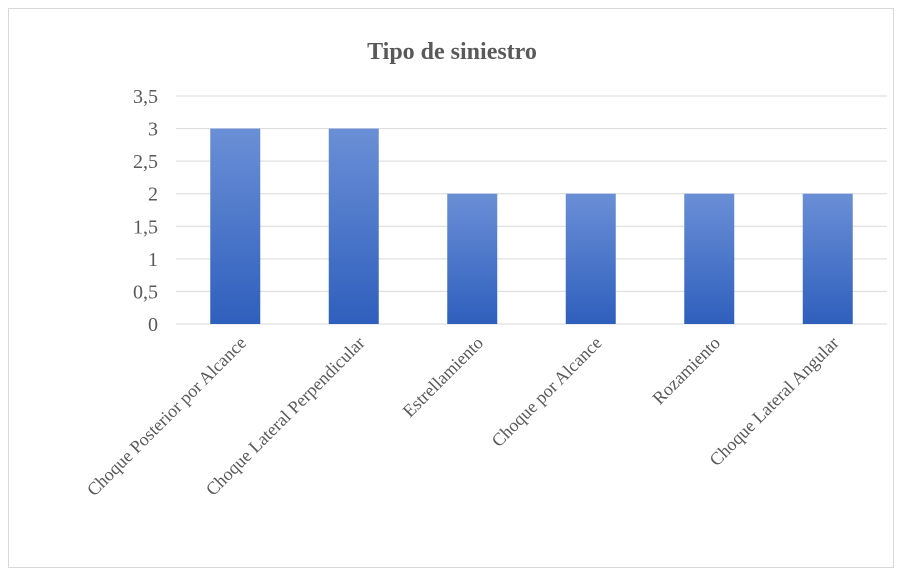 The width and height of the screenshot is (904, 577). I want to click on y-tick-label: 2,5, so click(145, 162).